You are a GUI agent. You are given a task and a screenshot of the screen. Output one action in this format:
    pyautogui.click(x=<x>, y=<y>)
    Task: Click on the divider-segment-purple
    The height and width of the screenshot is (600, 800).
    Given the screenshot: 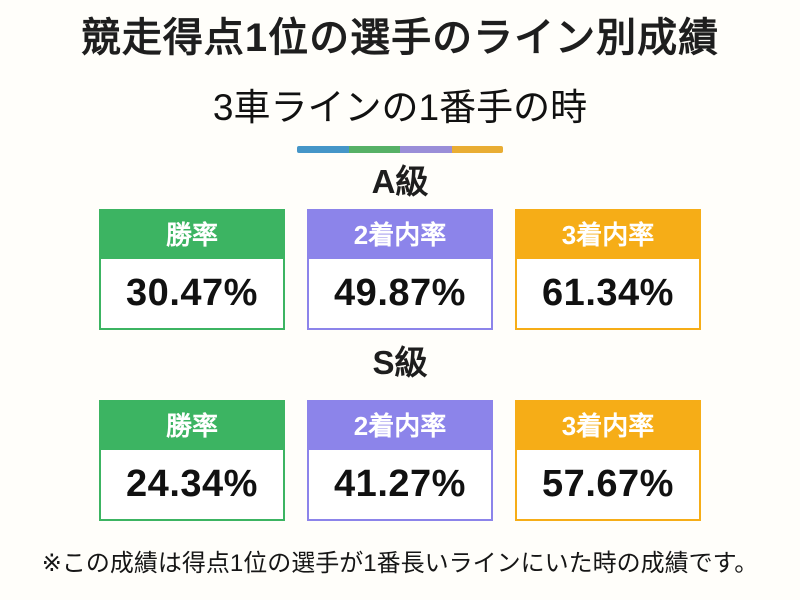 What is the action you would take?
    pyautogui.click(x=426, y=149)
    